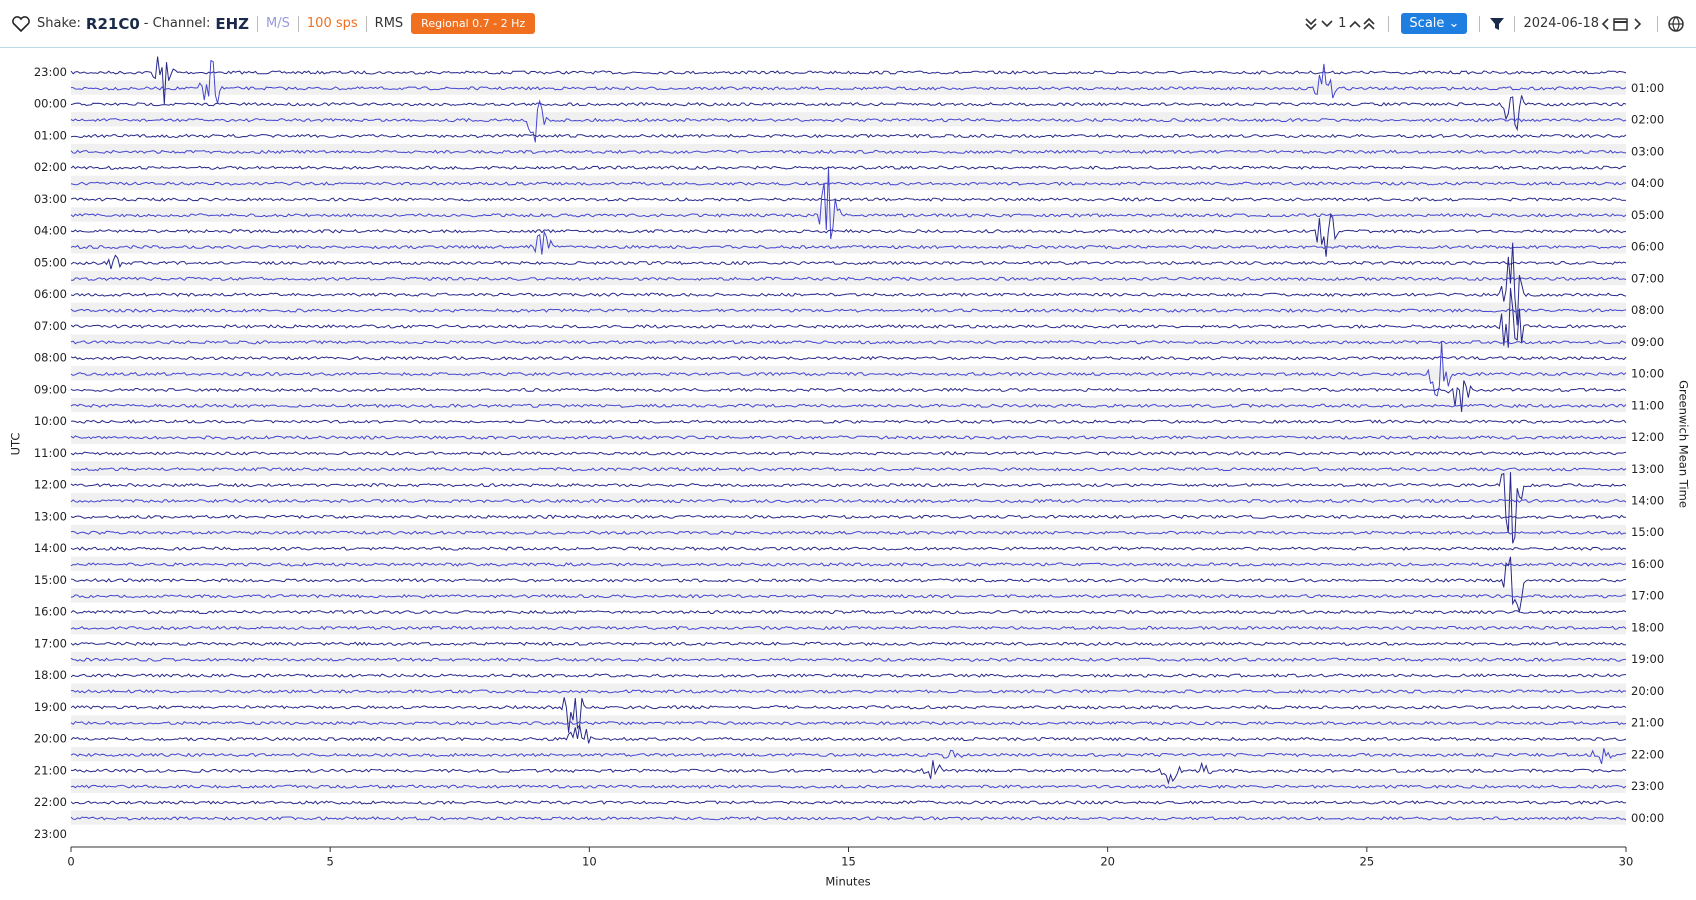 The image size is (1696, 900). Describe the element at coordinates (1321, 24) in the screenshot. I see `zoom-out` at that location.